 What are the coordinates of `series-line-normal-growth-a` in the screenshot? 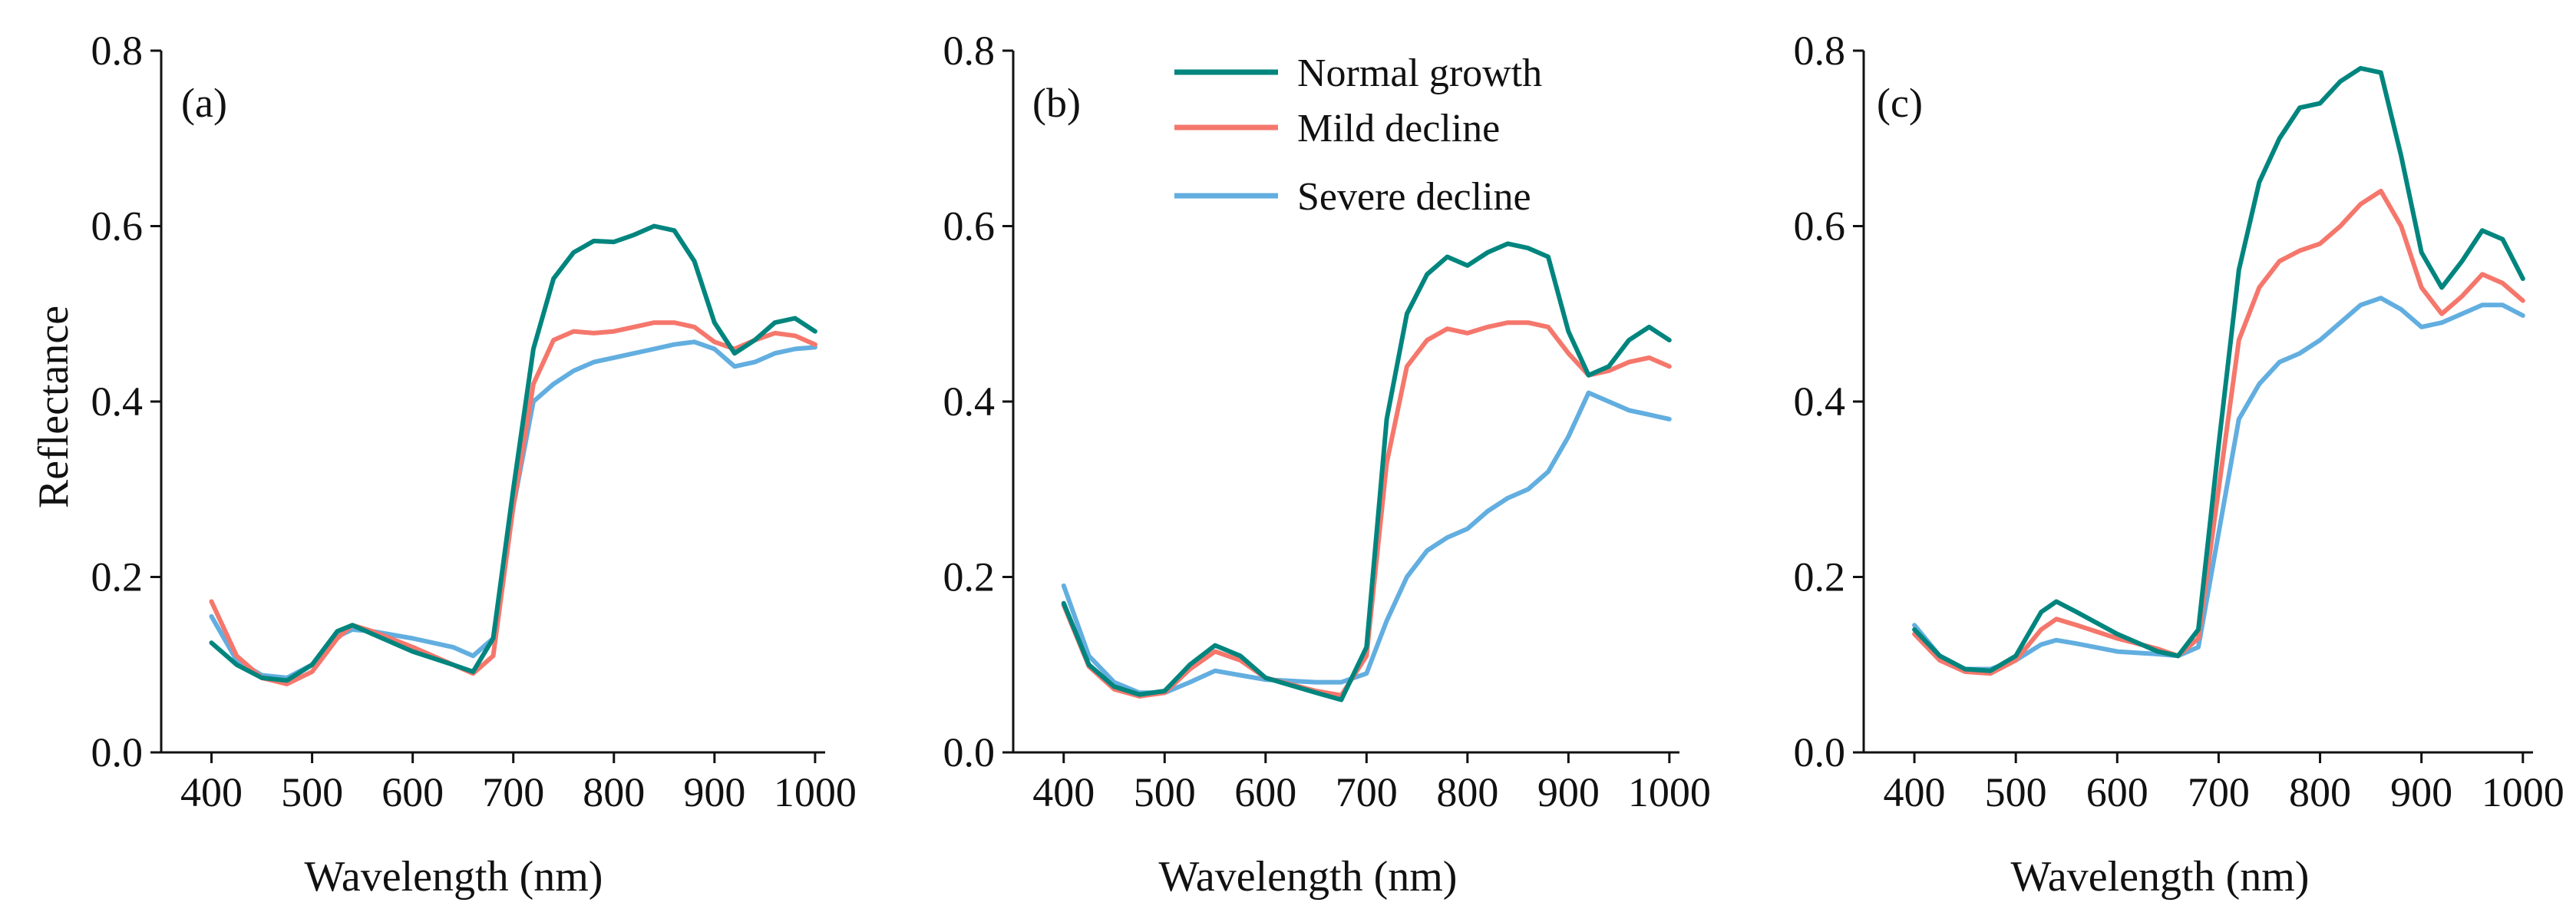 It's located at (513, 453).